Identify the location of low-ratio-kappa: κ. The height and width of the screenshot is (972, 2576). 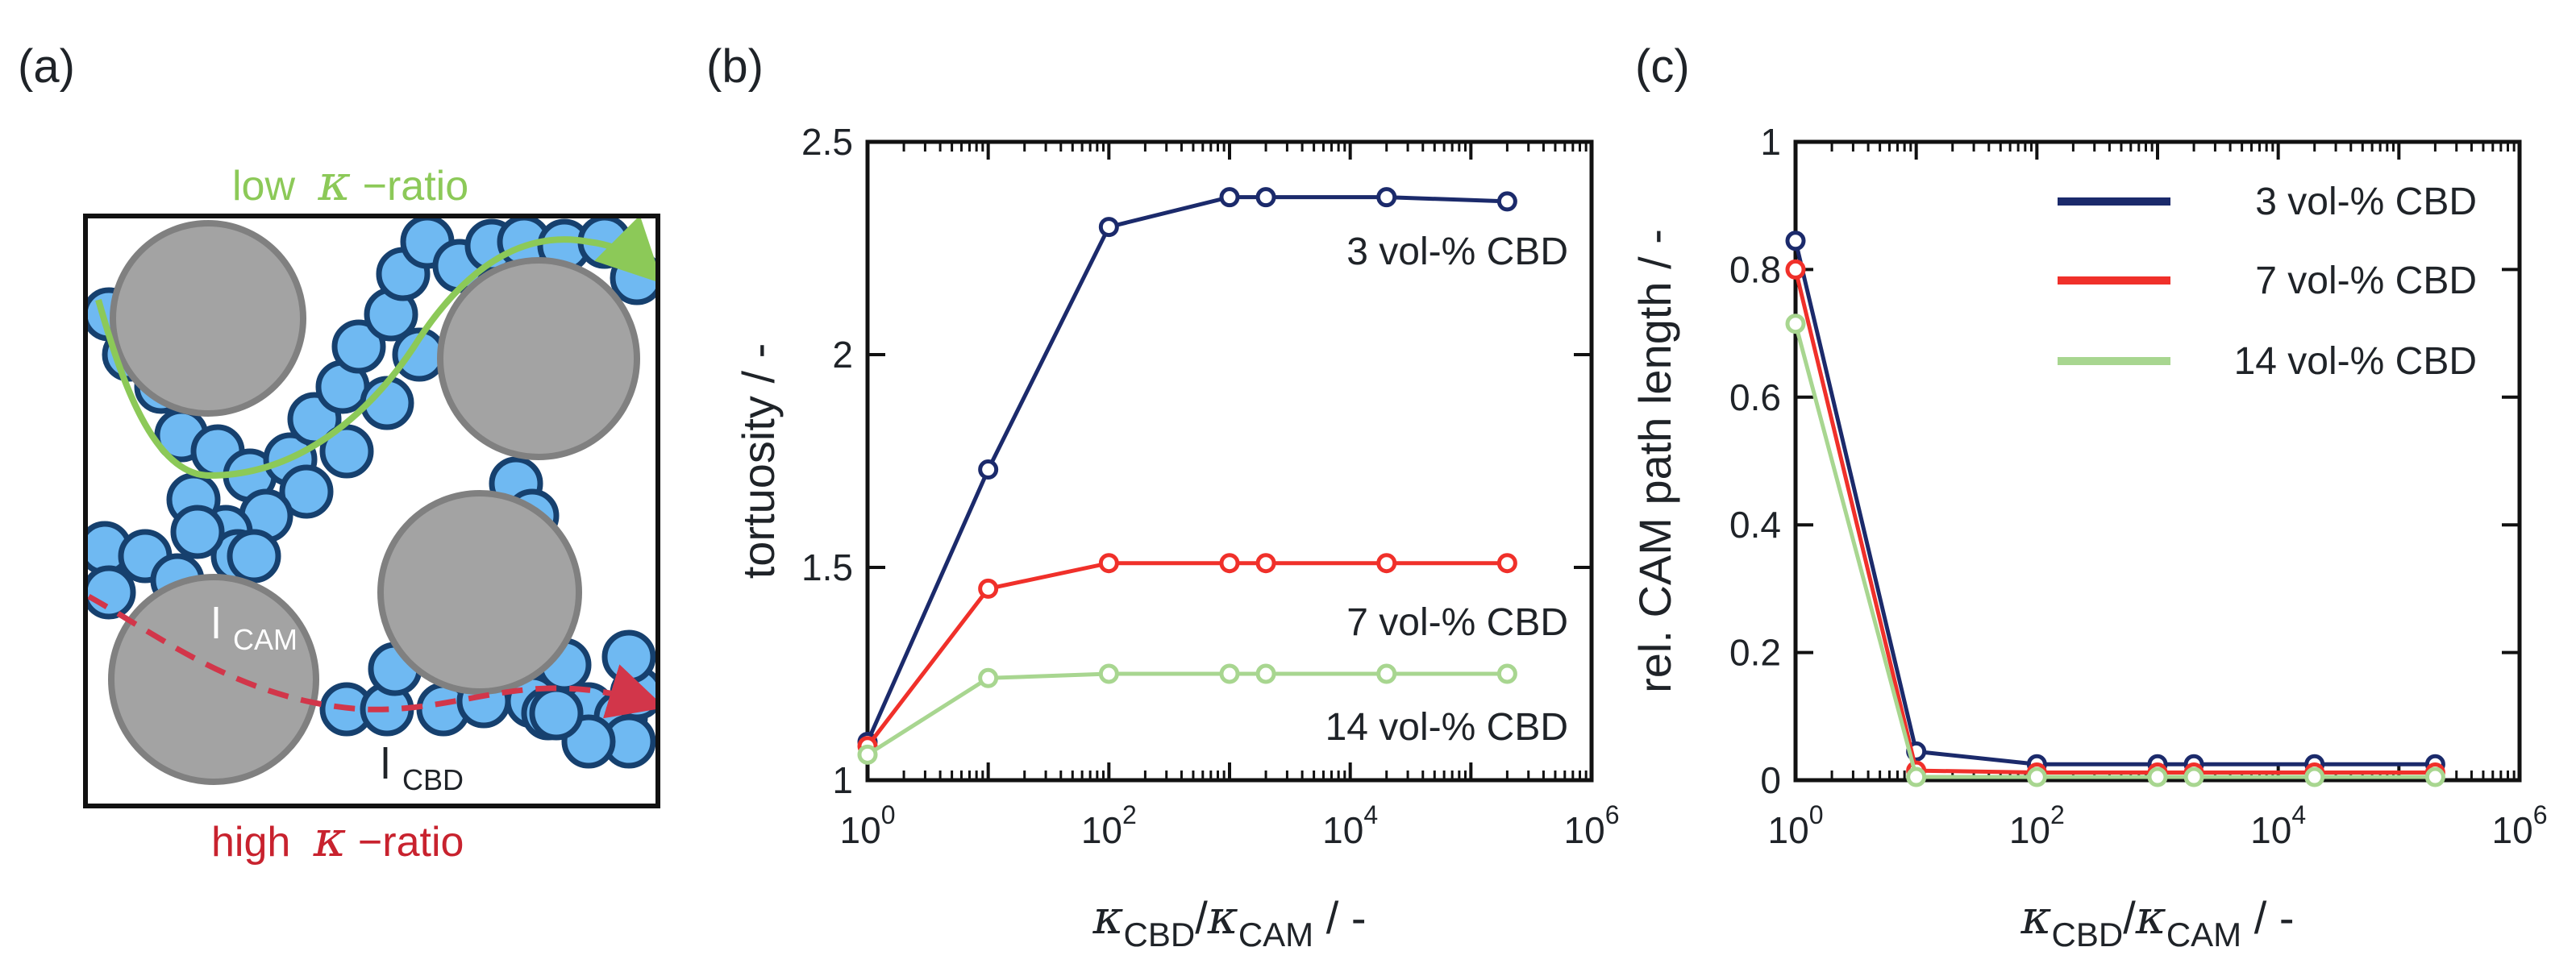
(334, 182).